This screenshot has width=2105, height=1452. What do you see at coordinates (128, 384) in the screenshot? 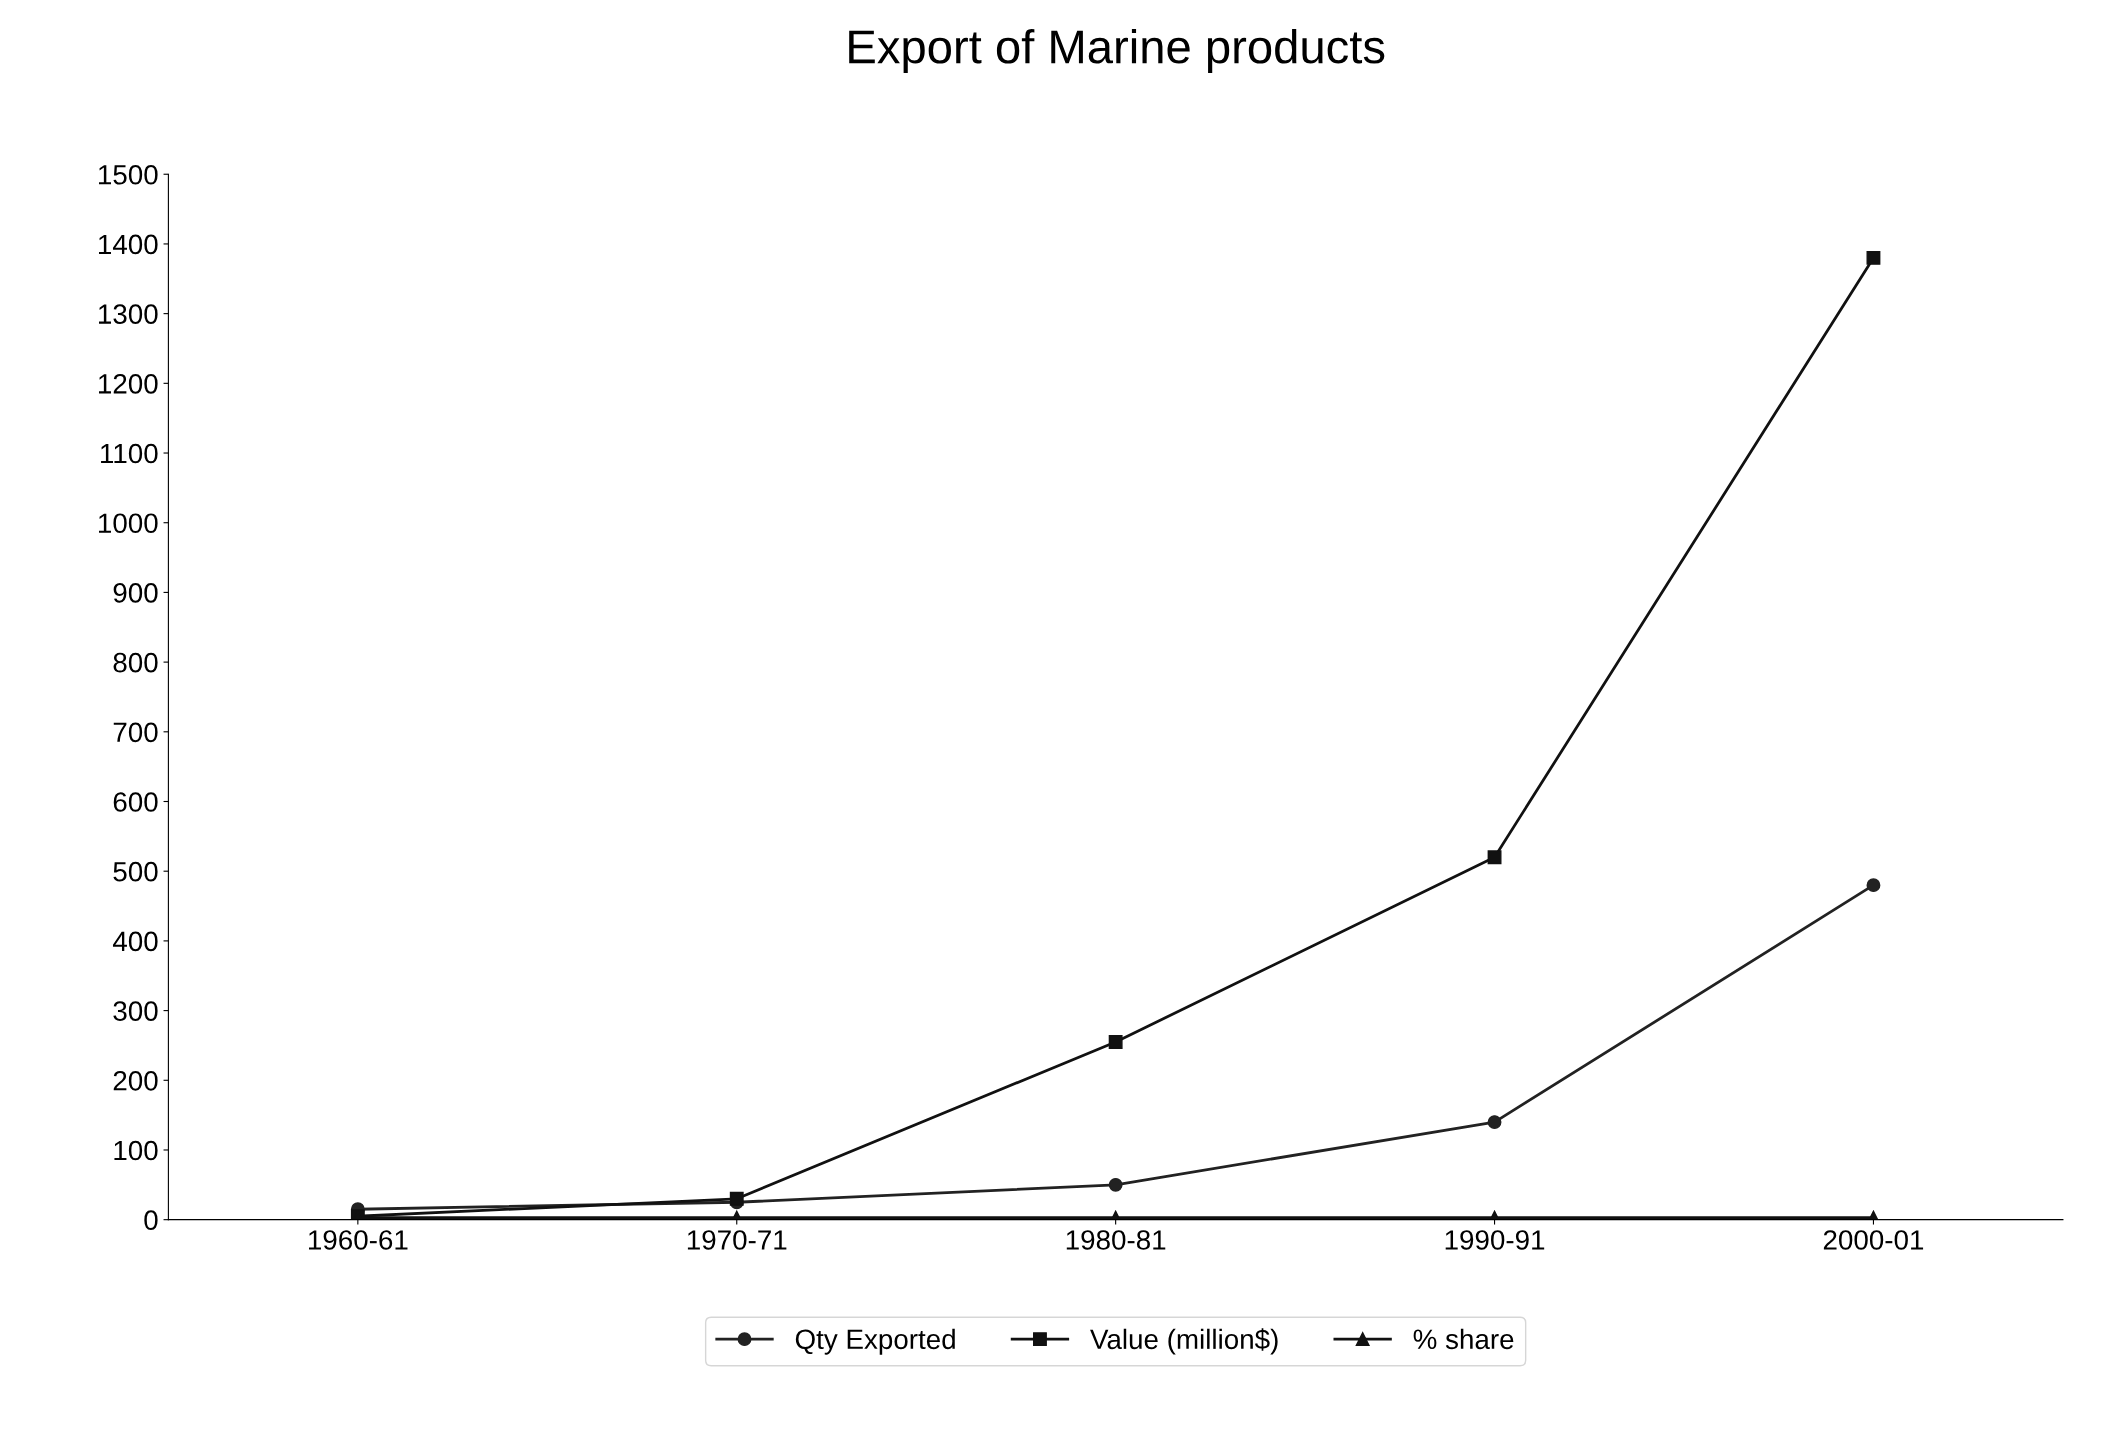
I see `y-tick-label: 1200` at bounding box center [128, 384].